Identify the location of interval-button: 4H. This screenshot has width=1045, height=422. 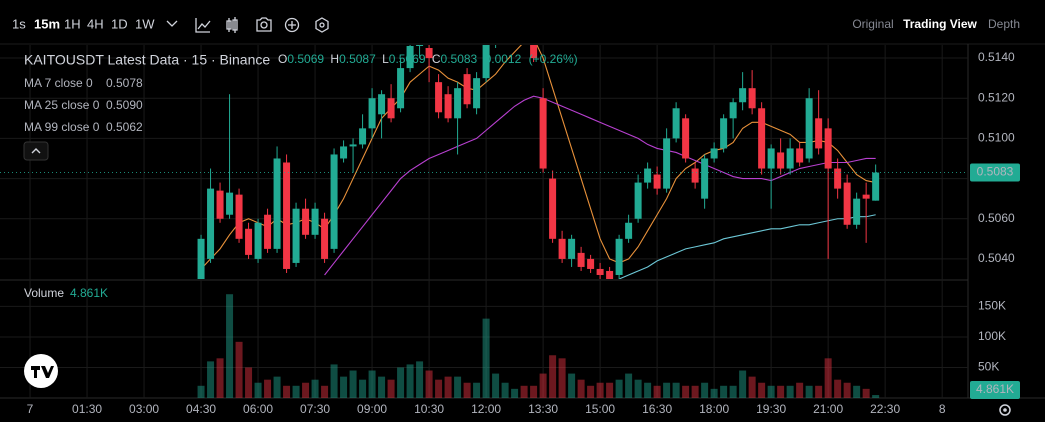
(95, 23).